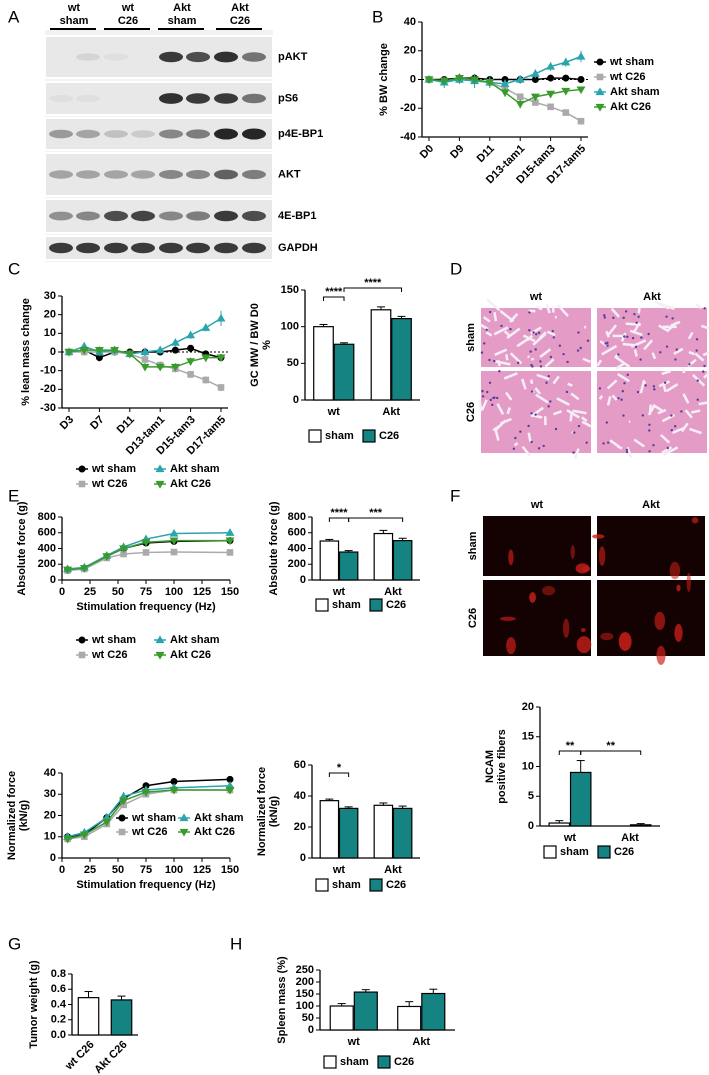 This screenshot has width=709, height=1075. Describe the element at coordinates (305, 1006) in the screenshot. I see `y-tick-label: 100` at that location.